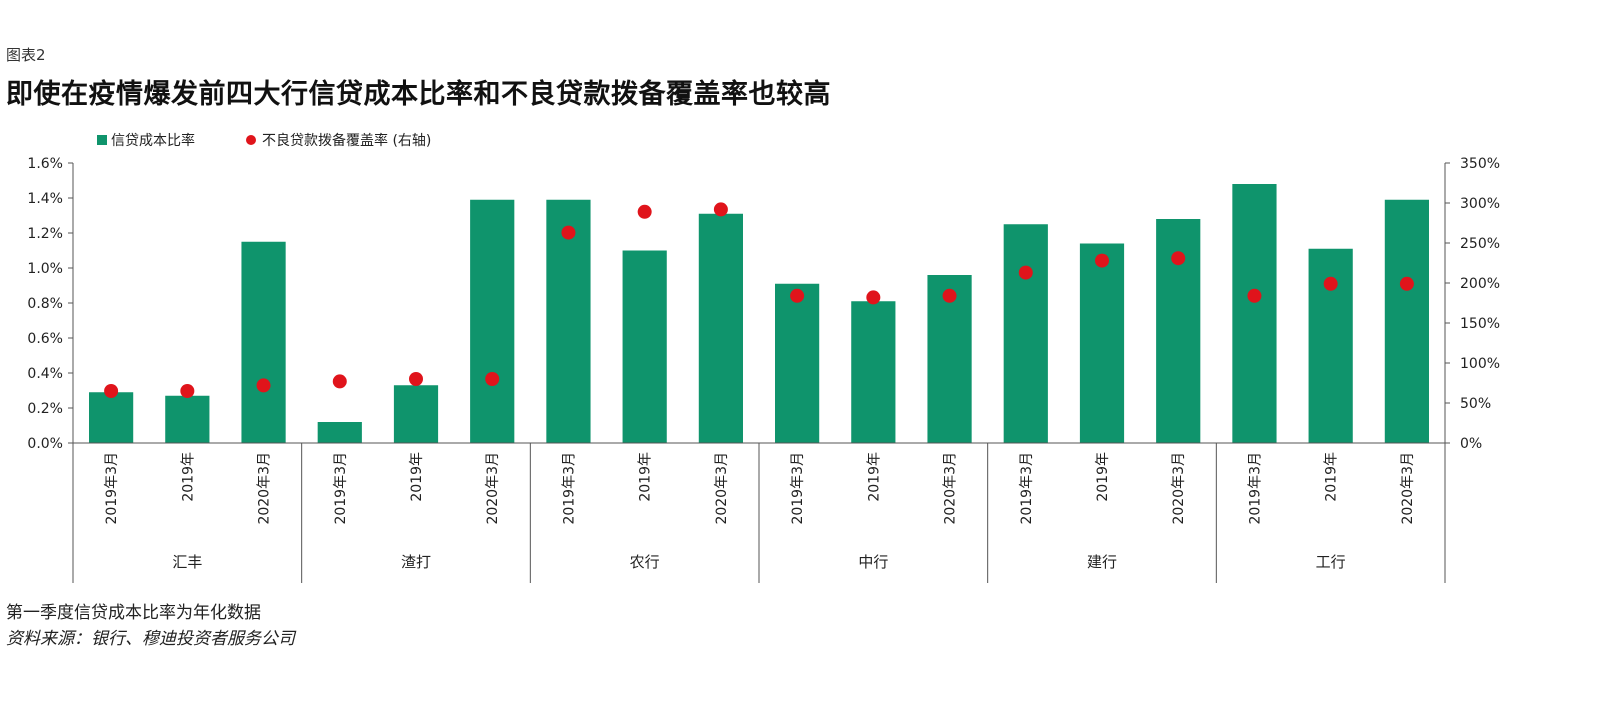 This screenshot has width=1603, height=713. Describe the element at coordinates (45, 199) in the screenshot. I see `left-tick-label: 1.4%` at that location.